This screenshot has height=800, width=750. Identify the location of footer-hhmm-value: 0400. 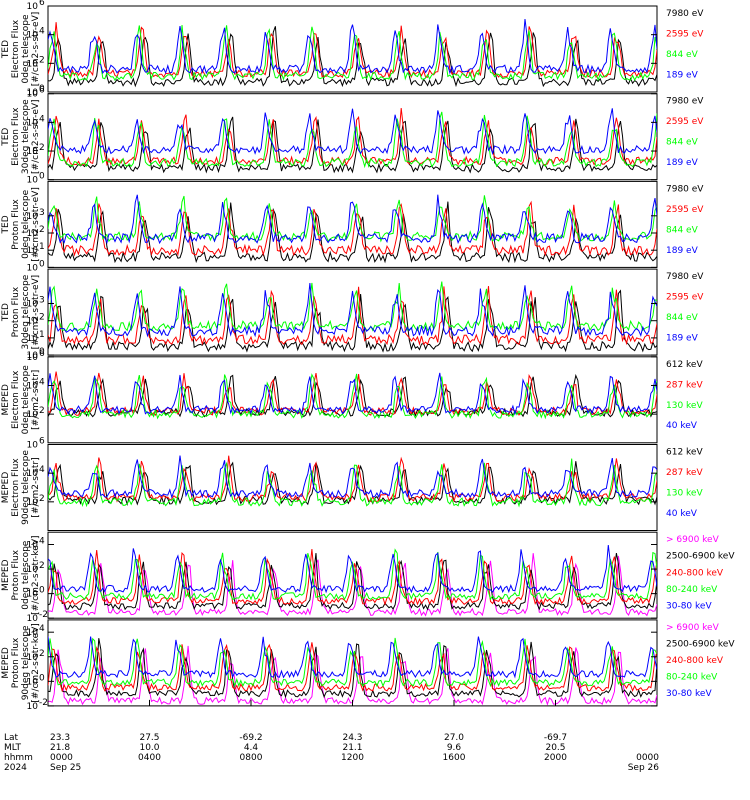
(149, 758).